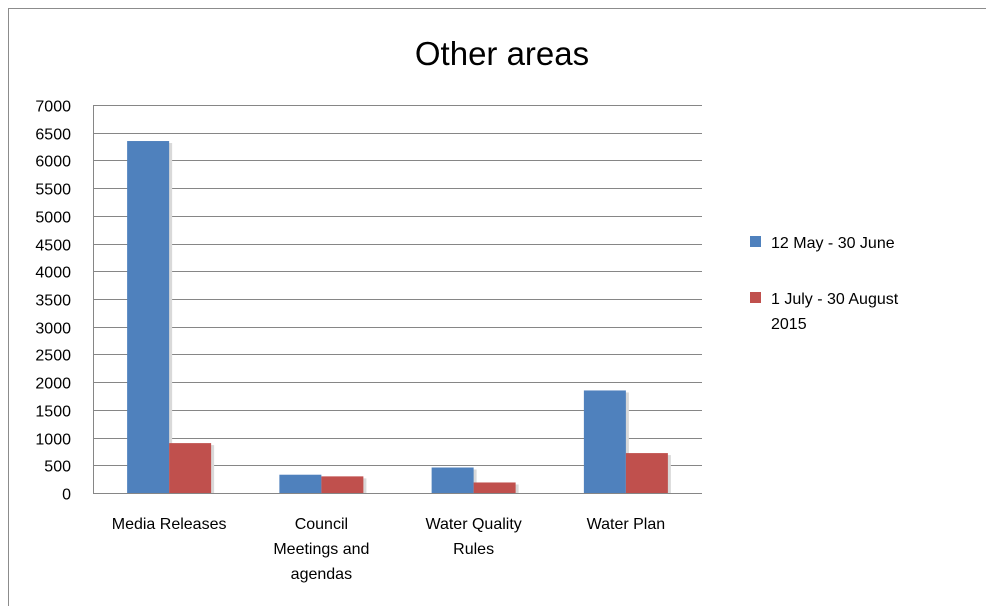 This screenshot has height=606, width=986. I want to click on x-category-label: agendas, so click(321, 574).